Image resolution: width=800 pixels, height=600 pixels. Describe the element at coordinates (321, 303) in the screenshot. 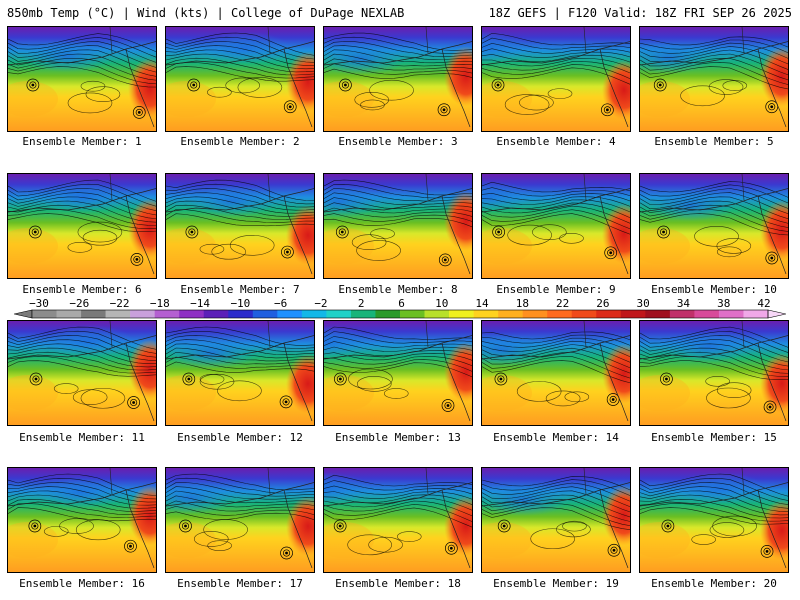

I see `colorbar-tick-label: −2` at that location.